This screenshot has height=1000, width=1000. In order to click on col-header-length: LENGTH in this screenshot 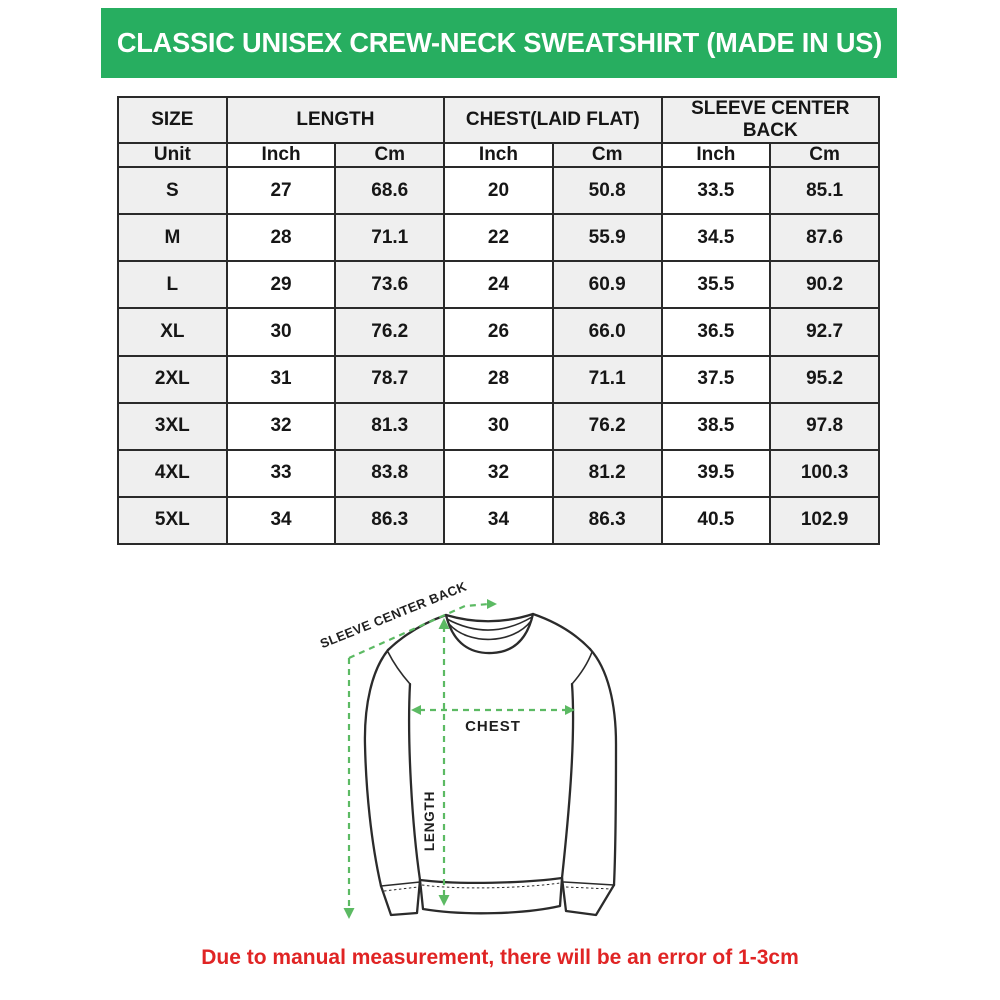, I will do `click(335, 120)`.